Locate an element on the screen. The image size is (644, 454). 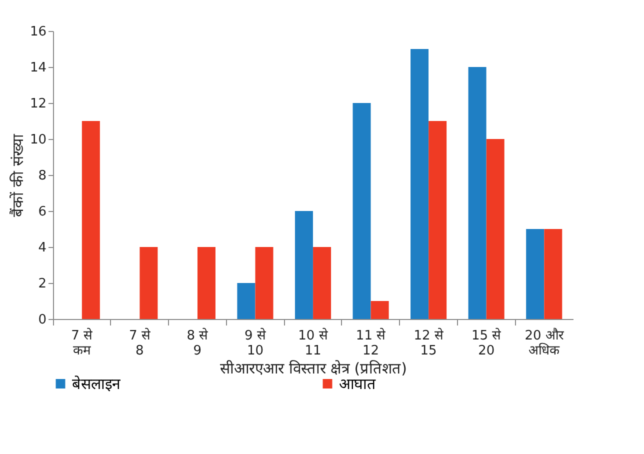
x-tick-label: 12 से 15 is located at coordinates (429, 343).